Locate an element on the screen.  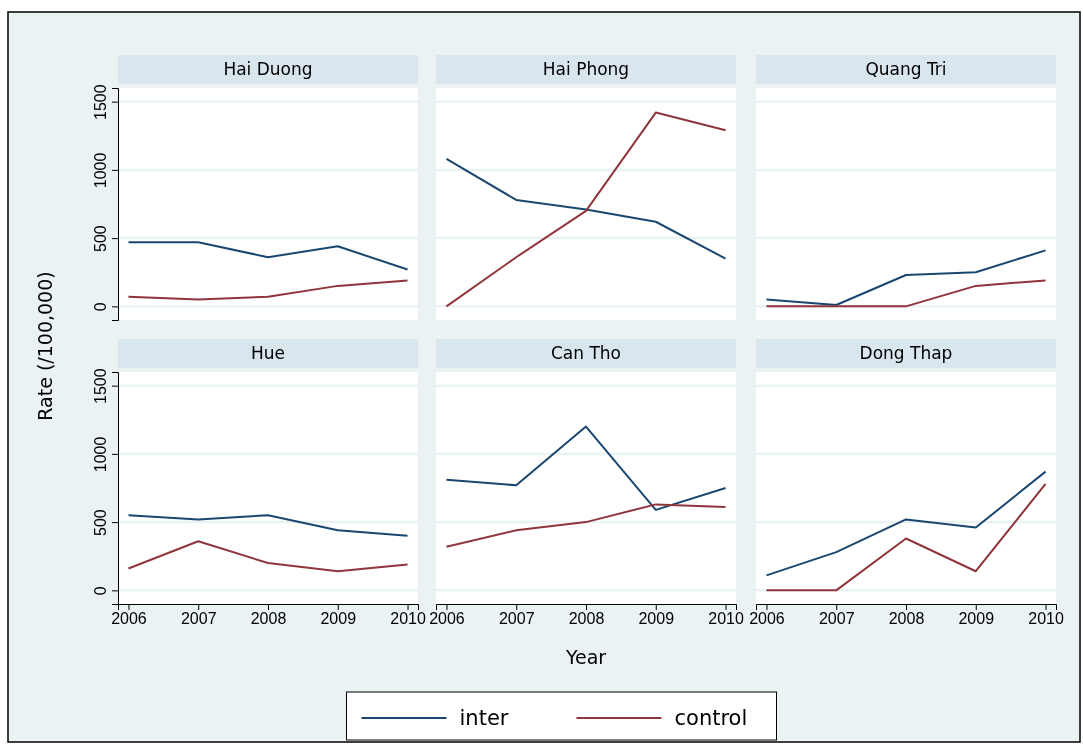
legend-label: control is located at coordinates (711, 718).